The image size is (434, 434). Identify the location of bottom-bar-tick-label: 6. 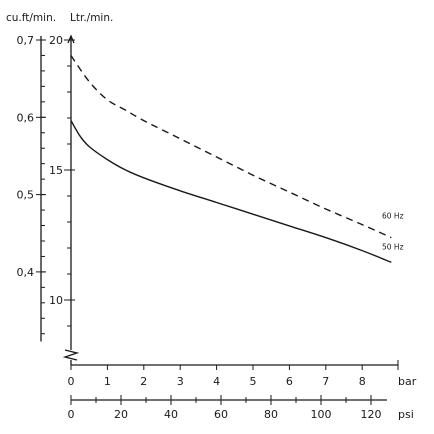
(289, 381).